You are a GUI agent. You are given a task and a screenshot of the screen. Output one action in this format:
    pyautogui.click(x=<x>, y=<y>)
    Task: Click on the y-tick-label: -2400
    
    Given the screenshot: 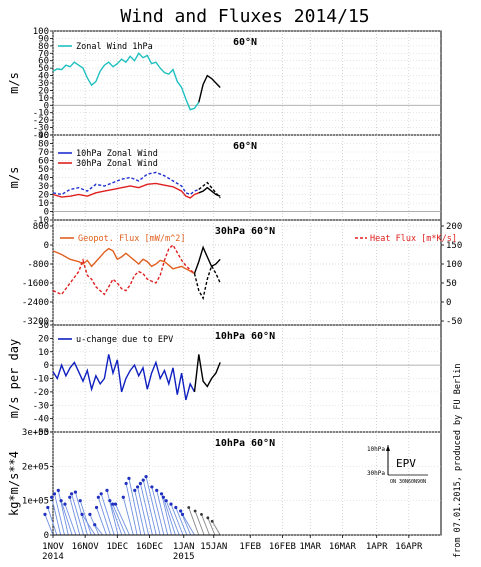 What is the action you would take?
    pyautogui.click(x=35, y=303)
    